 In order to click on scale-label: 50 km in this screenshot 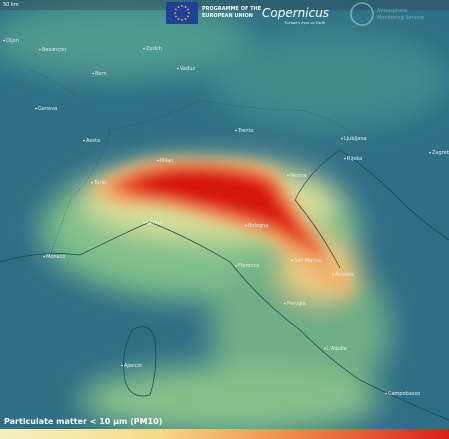, I will do `click(11, 5)`.